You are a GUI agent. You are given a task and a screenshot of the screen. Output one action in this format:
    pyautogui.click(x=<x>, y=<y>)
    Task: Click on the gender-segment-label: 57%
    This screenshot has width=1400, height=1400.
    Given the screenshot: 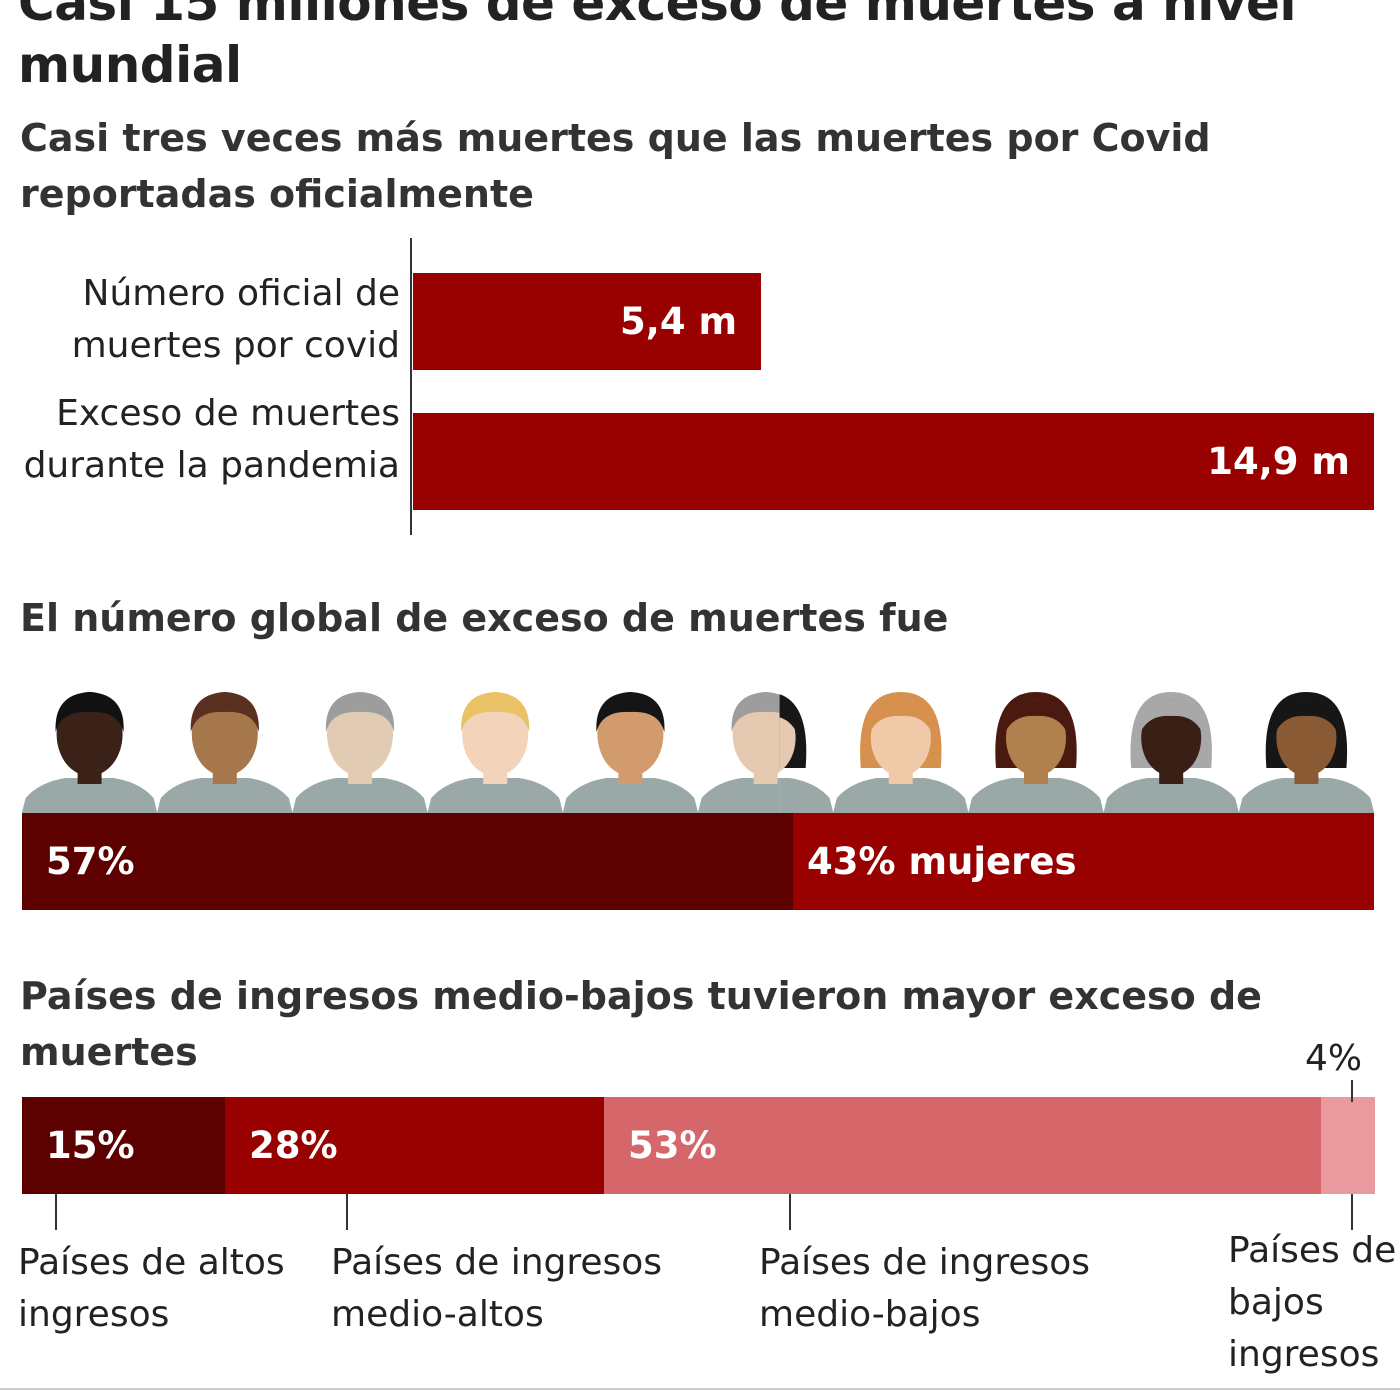 What is the action you would take?
    pyautogui.click(x=90, y=861)
    